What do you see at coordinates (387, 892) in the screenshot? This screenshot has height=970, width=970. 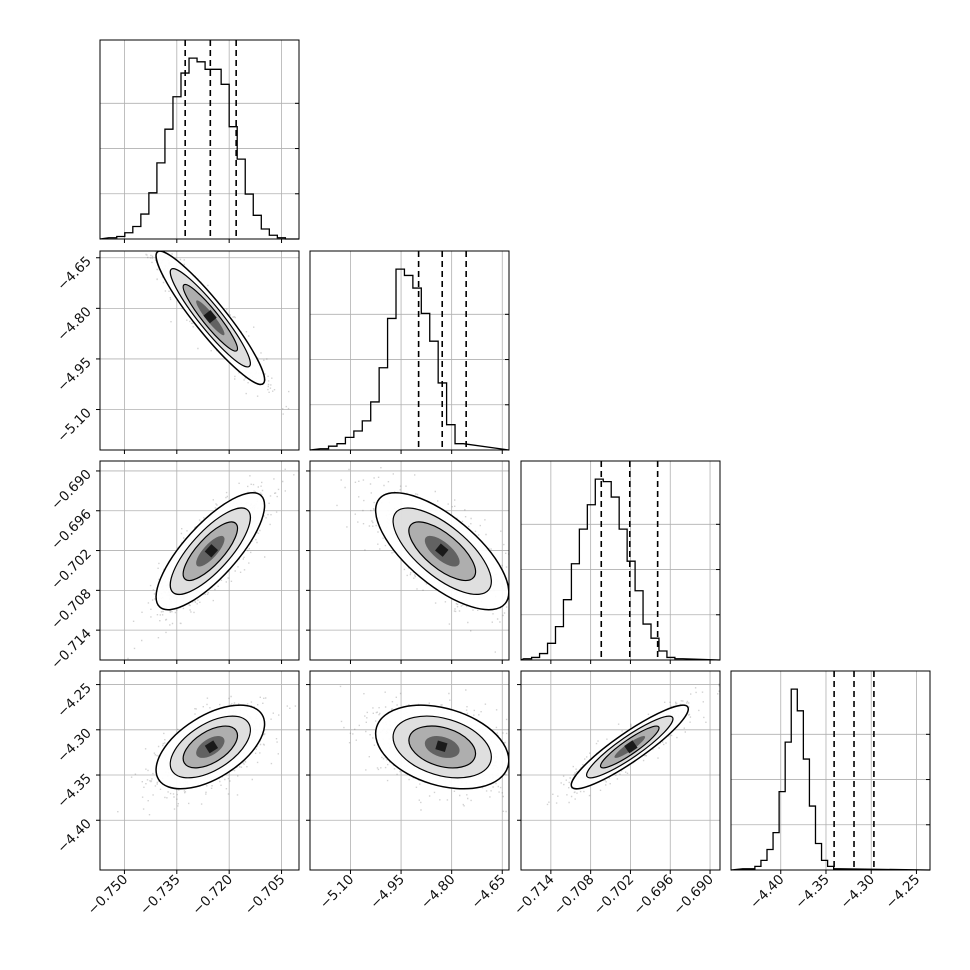 I see `x-tick-label-1-1: −4.95` at bounding box center [387, 892].